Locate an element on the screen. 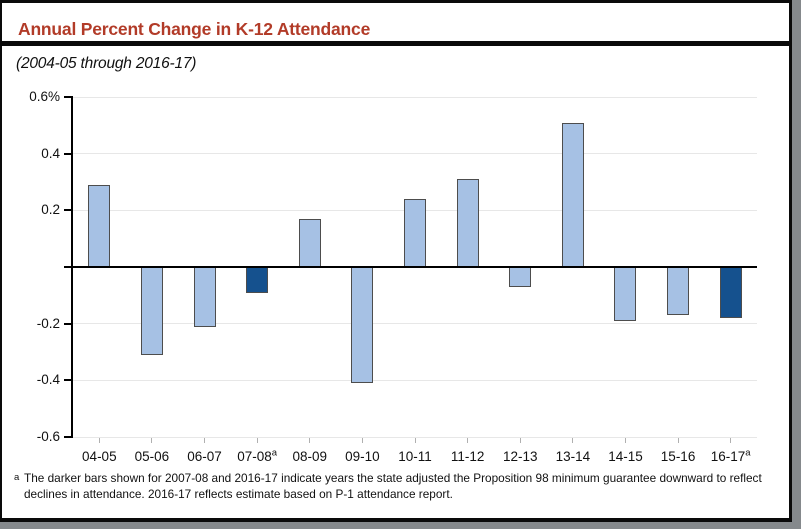 The image size is (801, 529). y-axis-tick--0.4 is located at coordinates (68, 380).